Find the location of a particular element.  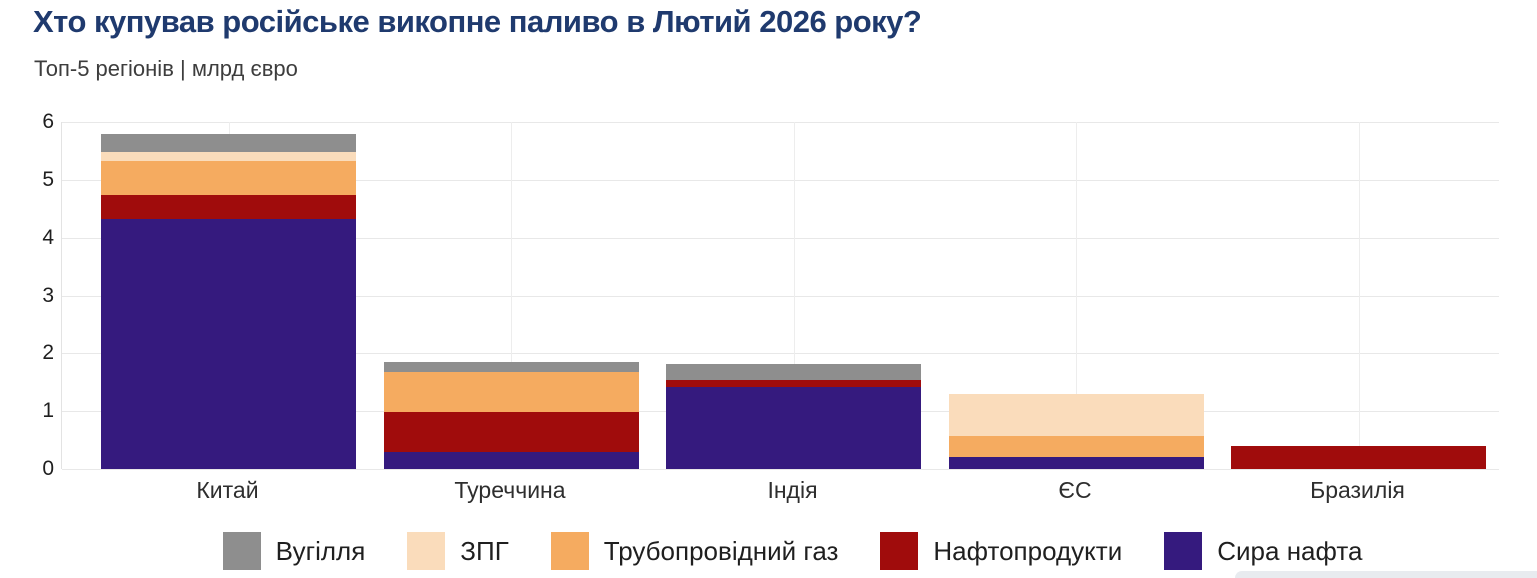

bar-china is located at coordinates (228, 301).